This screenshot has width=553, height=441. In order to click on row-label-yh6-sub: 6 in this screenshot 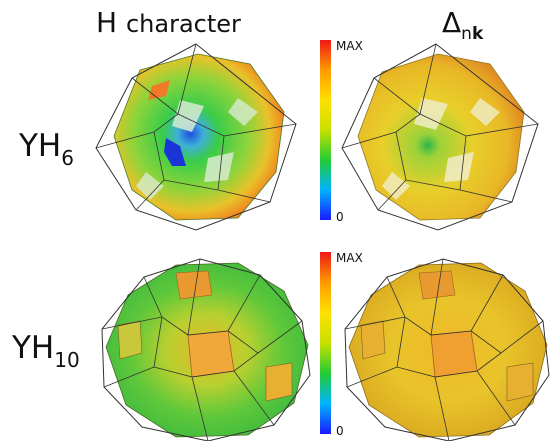, I will do `click(67, 158)`.